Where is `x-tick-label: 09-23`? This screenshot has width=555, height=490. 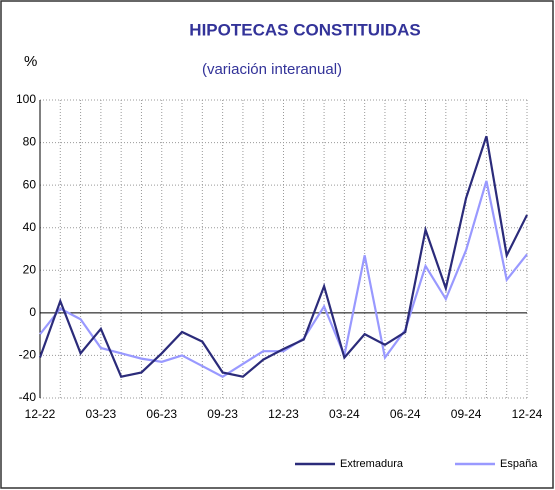
x-tick-label: 09-23 is located at coordinates (222, 414).